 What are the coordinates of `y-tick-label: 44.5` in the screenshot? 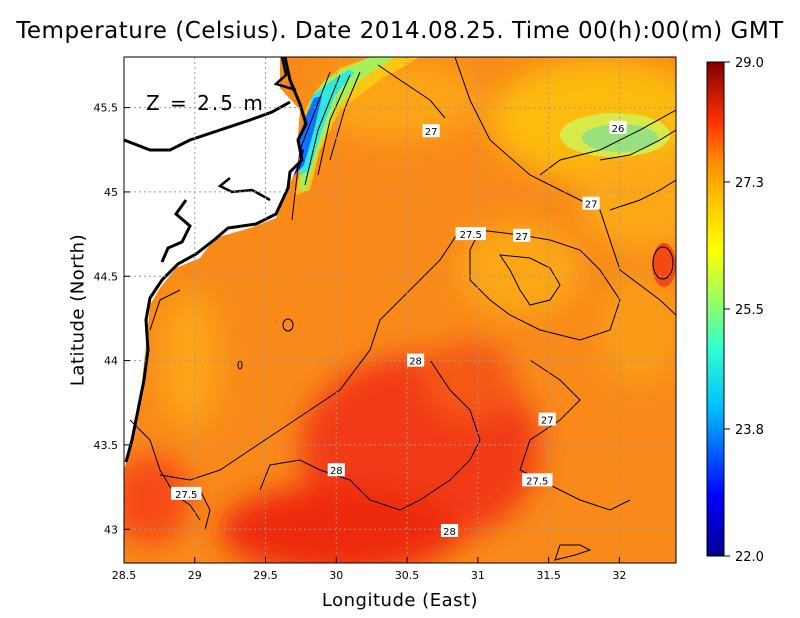 It's located at (106, 276).